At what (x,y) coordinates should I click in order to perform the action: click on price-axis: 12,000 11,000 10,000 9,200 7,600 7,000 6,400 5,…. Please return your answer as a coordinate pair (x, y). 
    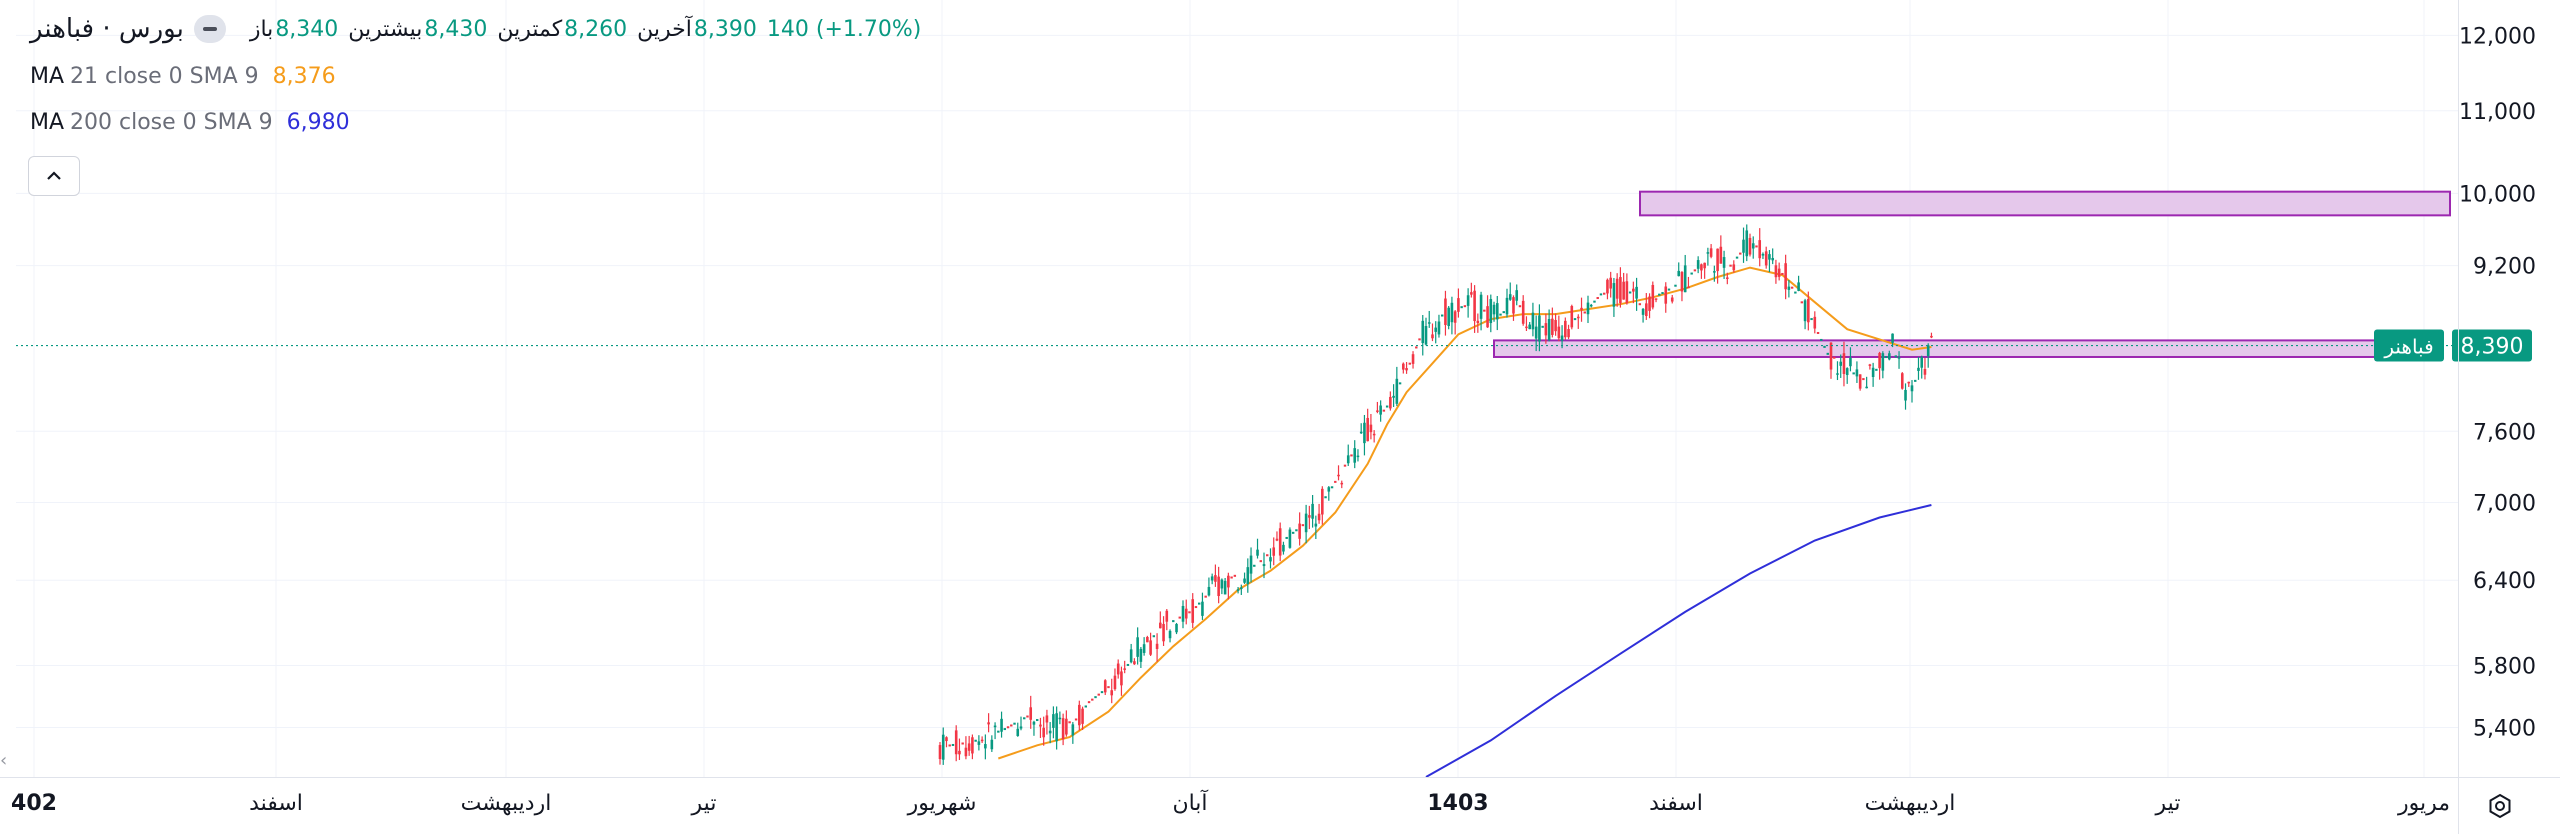
    Looking at the image, I should click on (2497, 382).